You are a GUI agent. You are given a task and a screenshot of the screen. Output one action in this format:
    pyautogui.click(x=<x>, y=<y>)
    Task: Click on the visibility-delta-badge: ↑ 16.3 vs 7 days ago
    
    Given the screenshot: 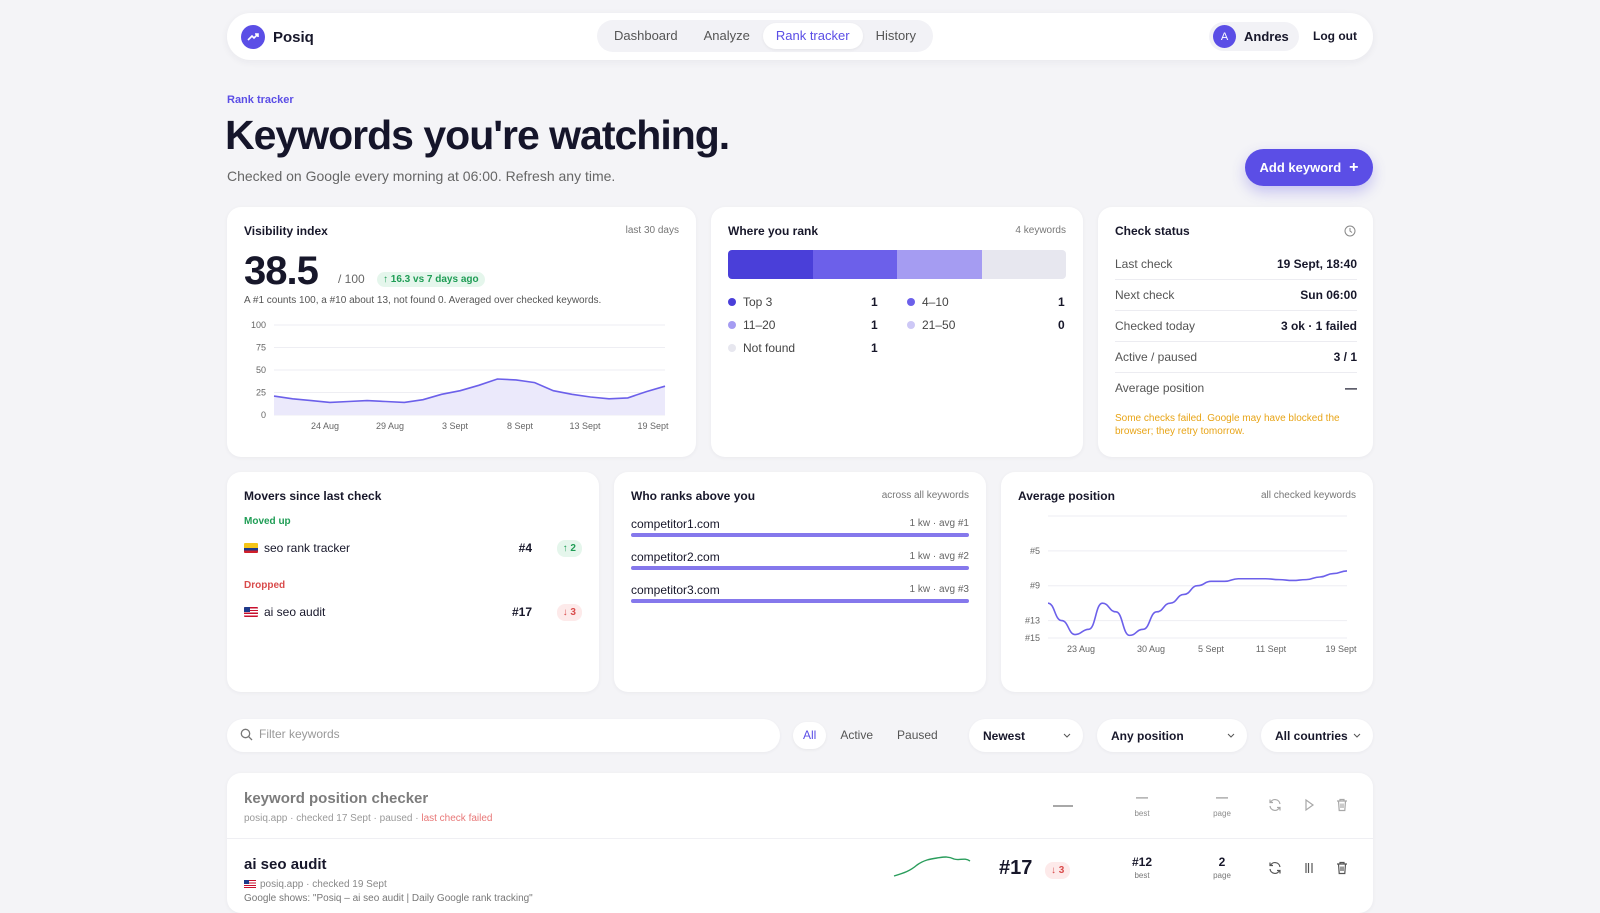 What is the action you would take?
    pyautogui.click(x=431, y=279)
    